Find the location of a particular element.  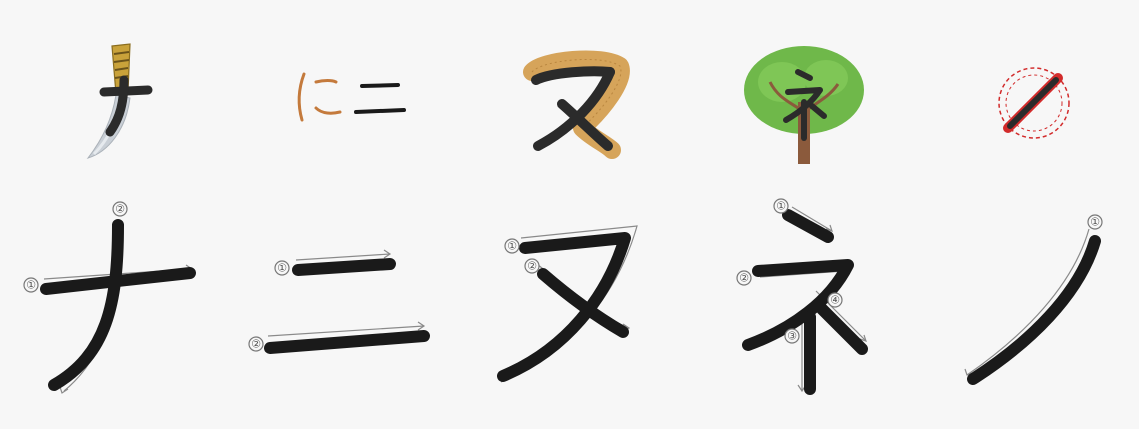

stroke-order-ne: ① ② ③ ④ is located at coordinates (805, 297).